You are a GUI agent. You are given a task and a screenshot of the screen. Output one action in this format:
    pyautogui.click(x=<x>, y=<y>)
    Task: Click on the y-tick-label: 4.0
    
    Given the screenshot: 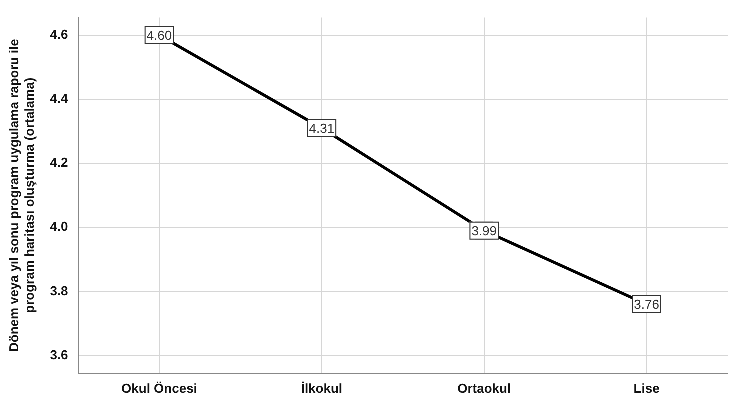 What is the action you would take?
    pyautogui.click(x=59, y=226)
    